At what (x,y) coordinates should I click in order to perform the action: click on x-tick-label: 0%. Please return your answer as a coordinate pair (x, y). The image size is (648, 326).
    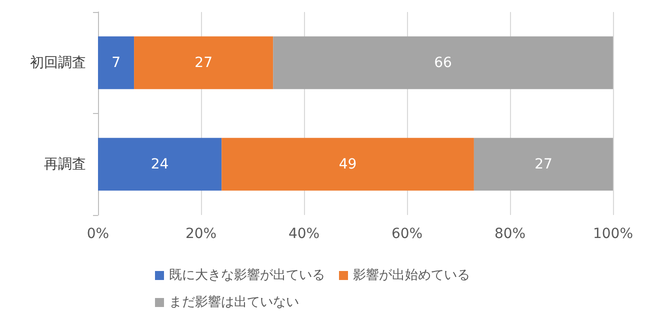
    Looking at the image, I should click on (98, 234).